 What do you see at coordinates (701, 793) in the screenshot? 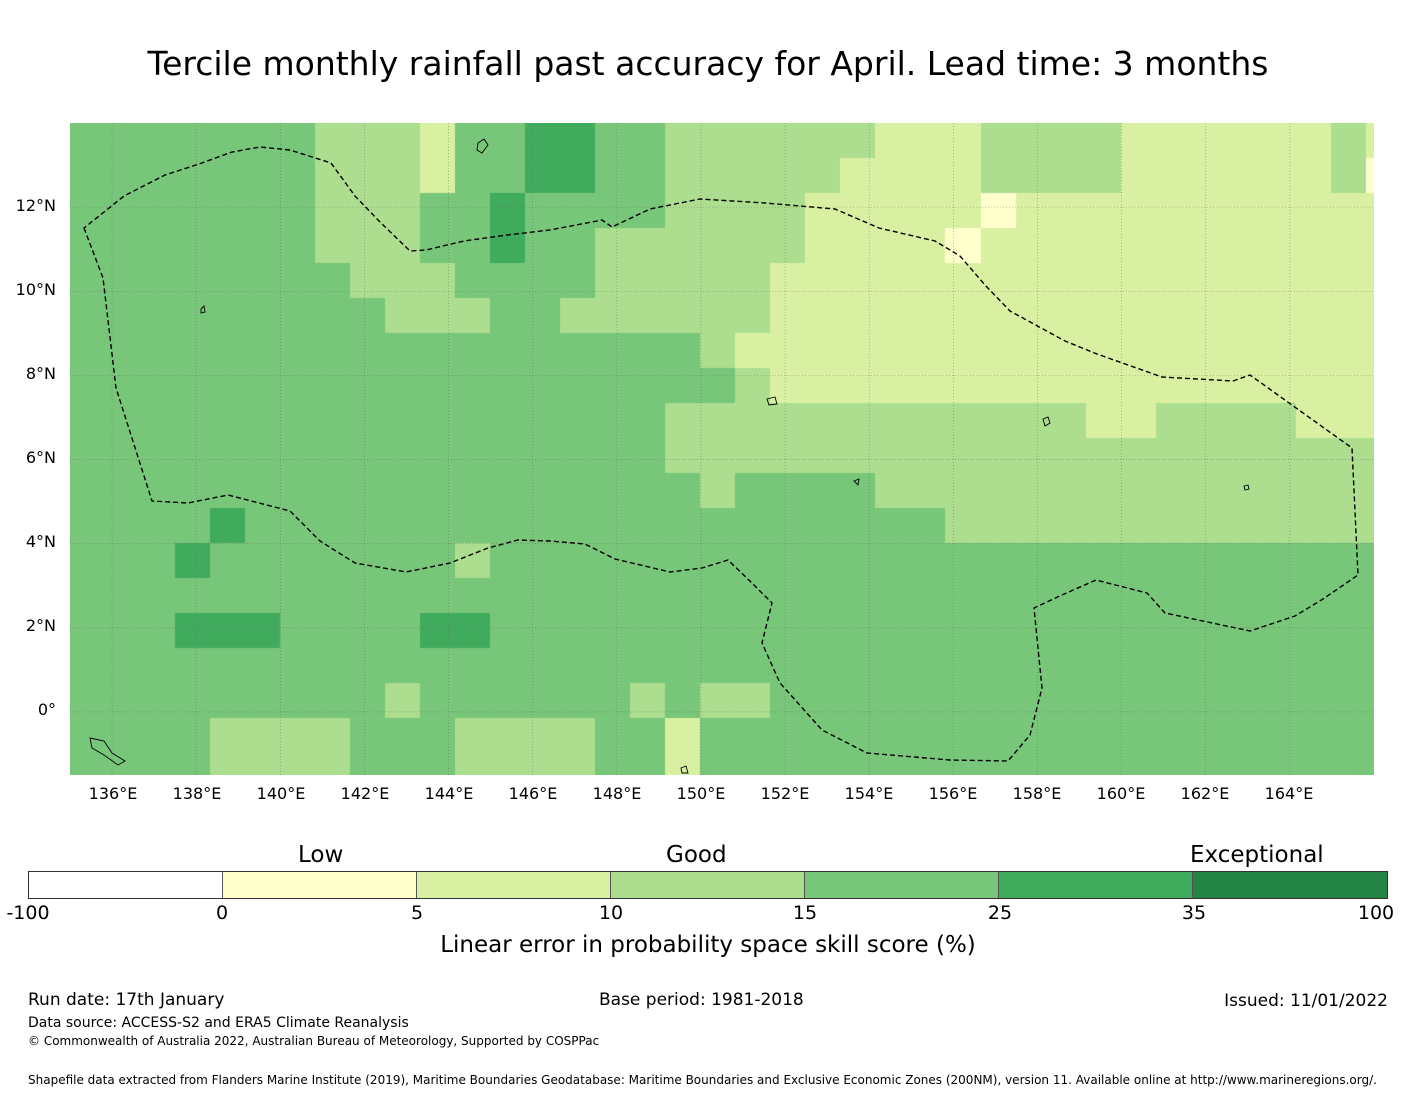
I see `x-tick-label: 150°E` at bounding box center [701, 793].